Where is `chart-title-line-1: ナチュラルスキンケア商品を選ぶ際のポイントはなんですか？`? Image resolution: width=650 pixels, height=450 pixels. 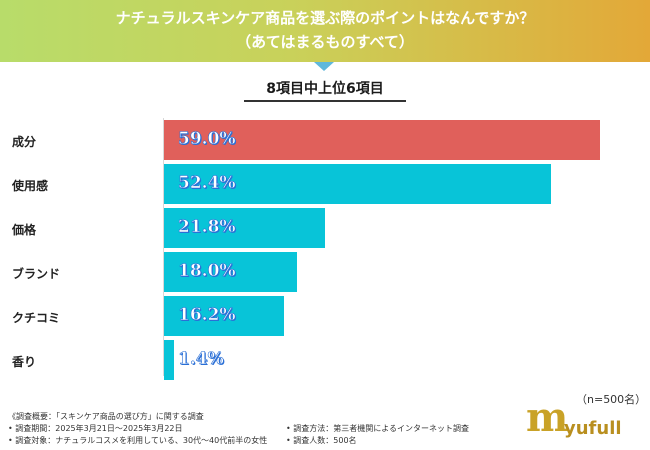 chart-title-line-1: ナチュラルスキンケア商品を選ぶ際のポイントはなんですか？ is located at coordinates (325, 18).